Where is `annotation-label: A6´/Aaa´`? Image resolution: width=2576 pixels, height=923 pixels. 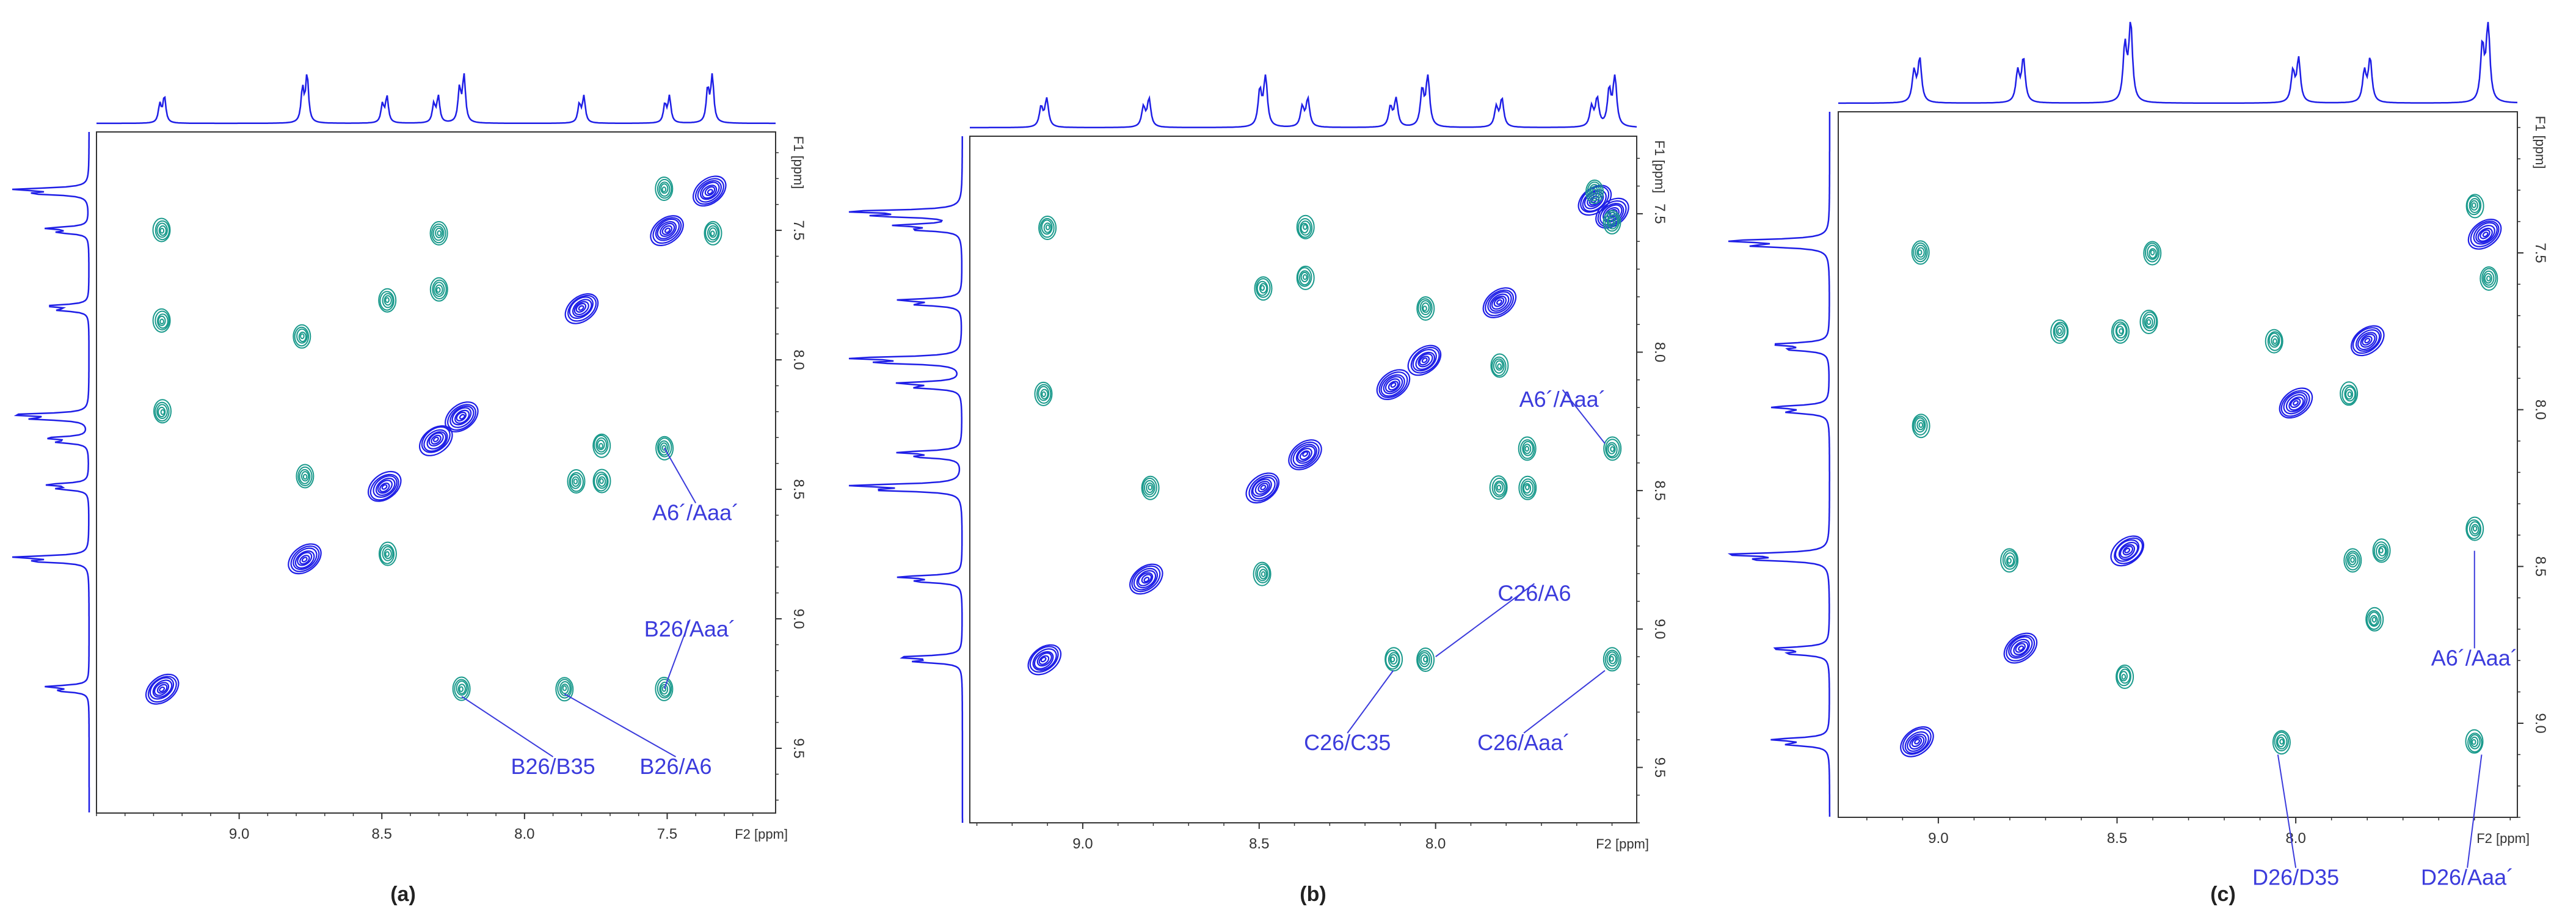 annotation-label: A6´/Aaa´ is located at coordinates (1562, 399).